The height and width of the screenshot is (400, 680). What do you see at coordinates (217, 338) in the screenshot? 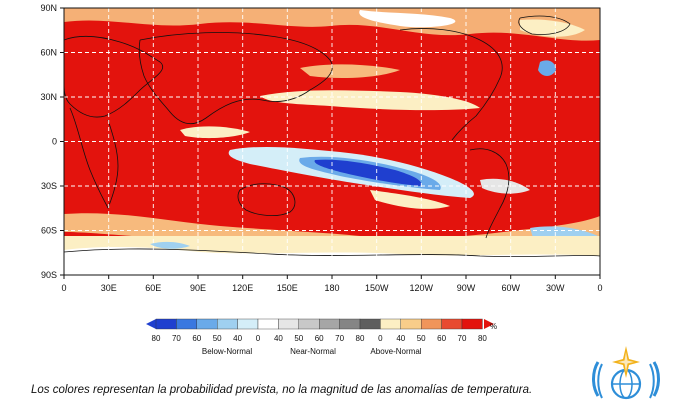
I see `colorbar-tick-3: 50` at bounding box center [217, 338].